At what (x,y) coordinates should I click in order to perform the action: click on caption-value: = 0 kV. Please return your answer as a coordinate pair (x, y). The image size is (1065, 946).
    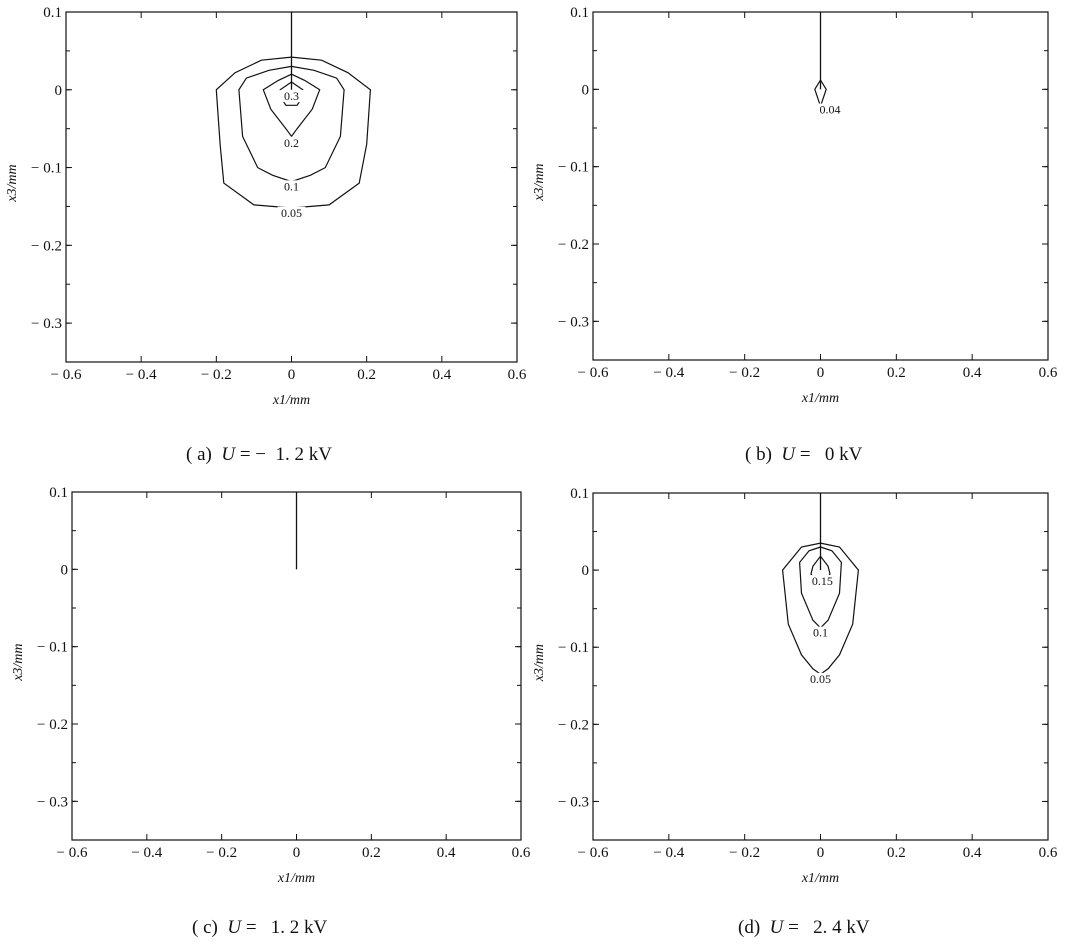
    Looking at the image, I should click on (829, 454).